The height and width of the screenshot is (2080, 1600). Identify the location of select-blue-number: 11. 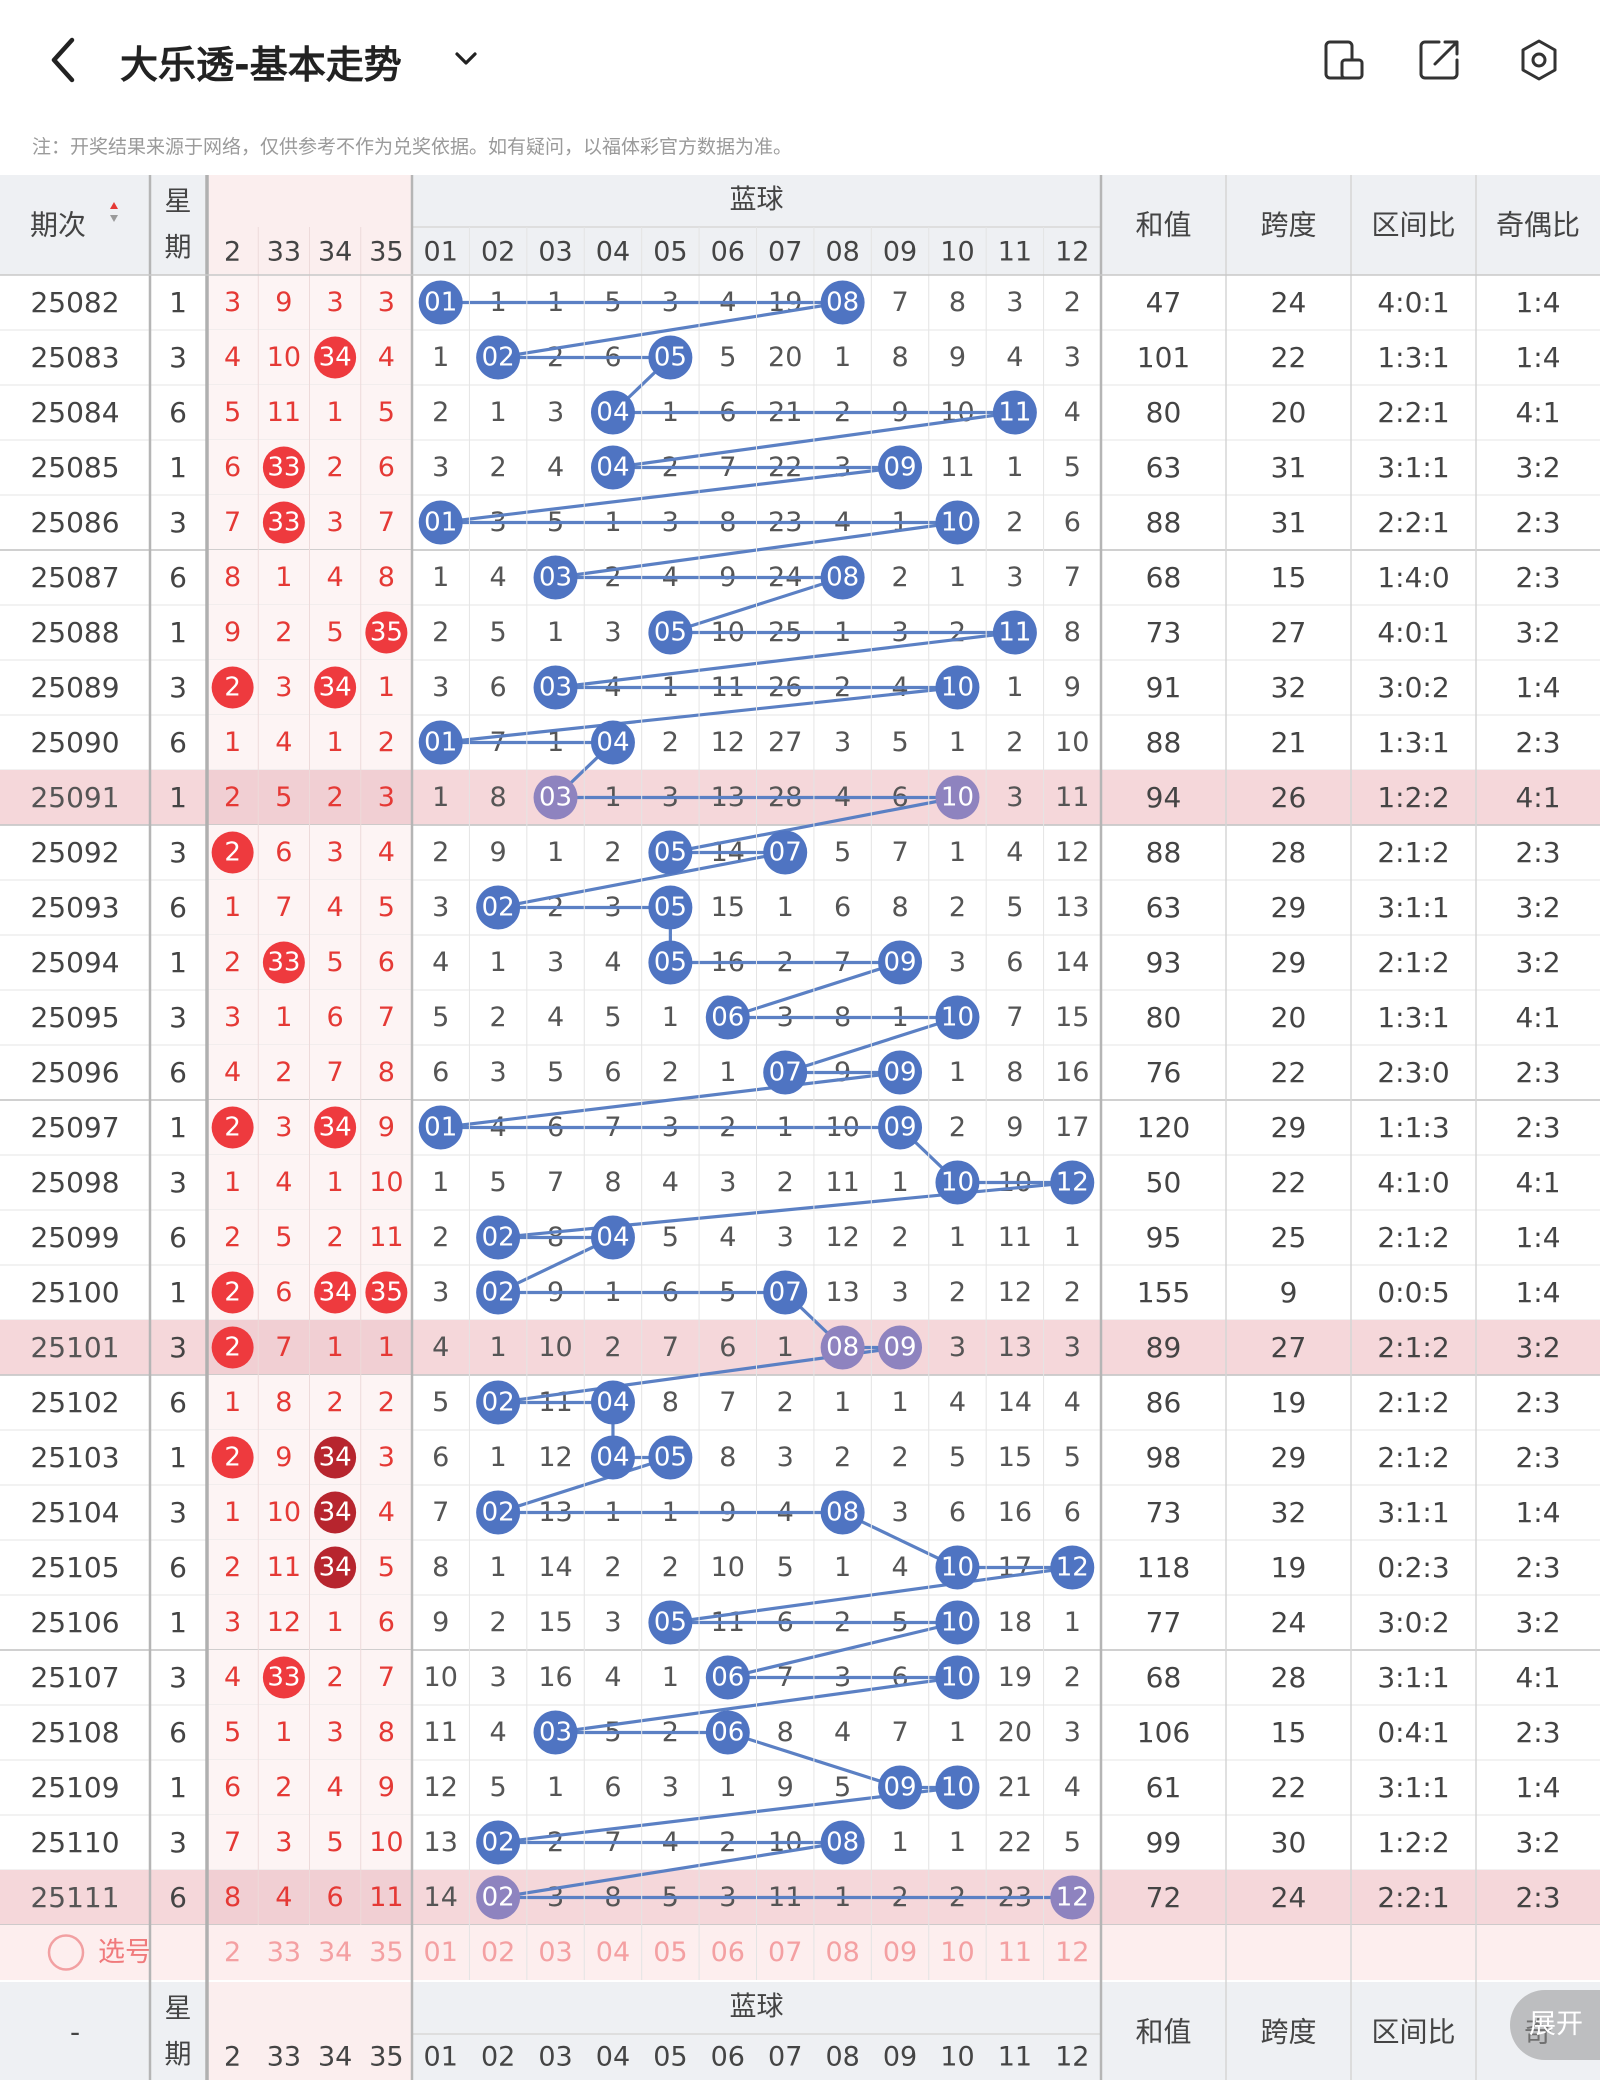
(1015, 1952).